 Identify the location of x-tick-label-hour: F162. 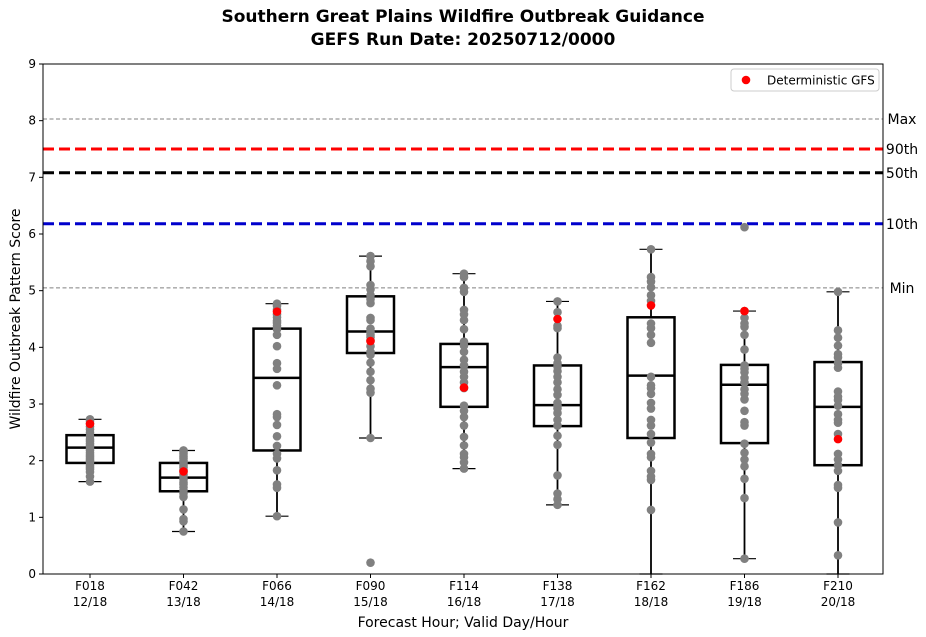
(651, 586).